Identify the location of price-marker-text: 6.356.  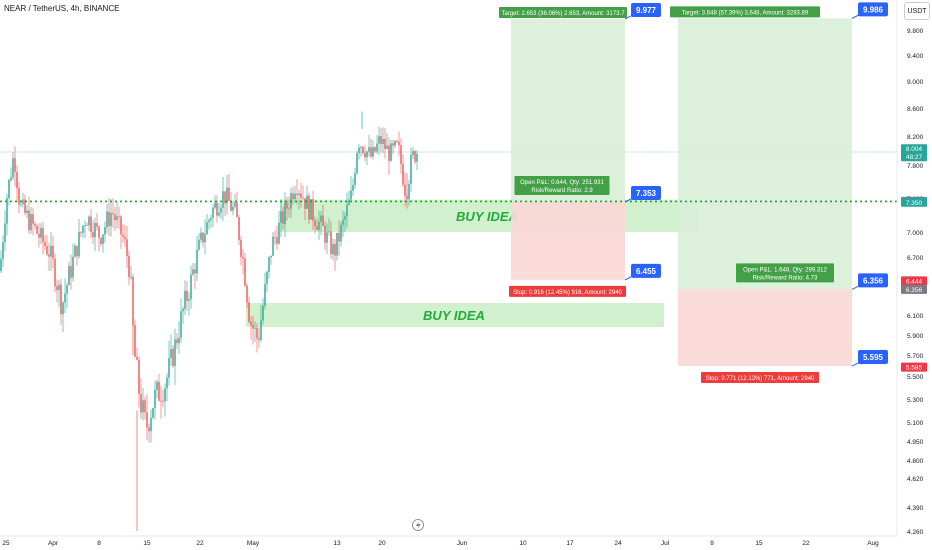
(914, 290).